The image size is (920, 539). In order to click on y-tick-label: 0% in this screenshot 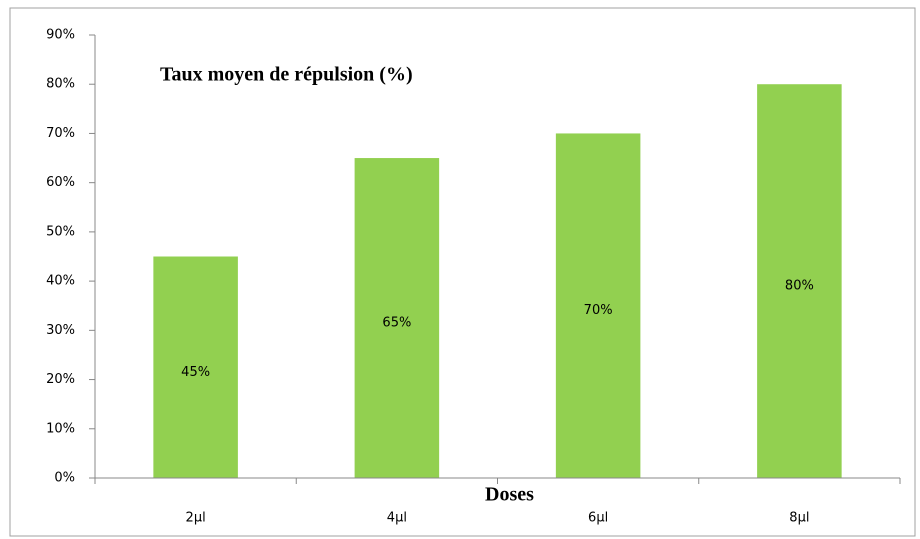, I will do `click(64, 478)`.